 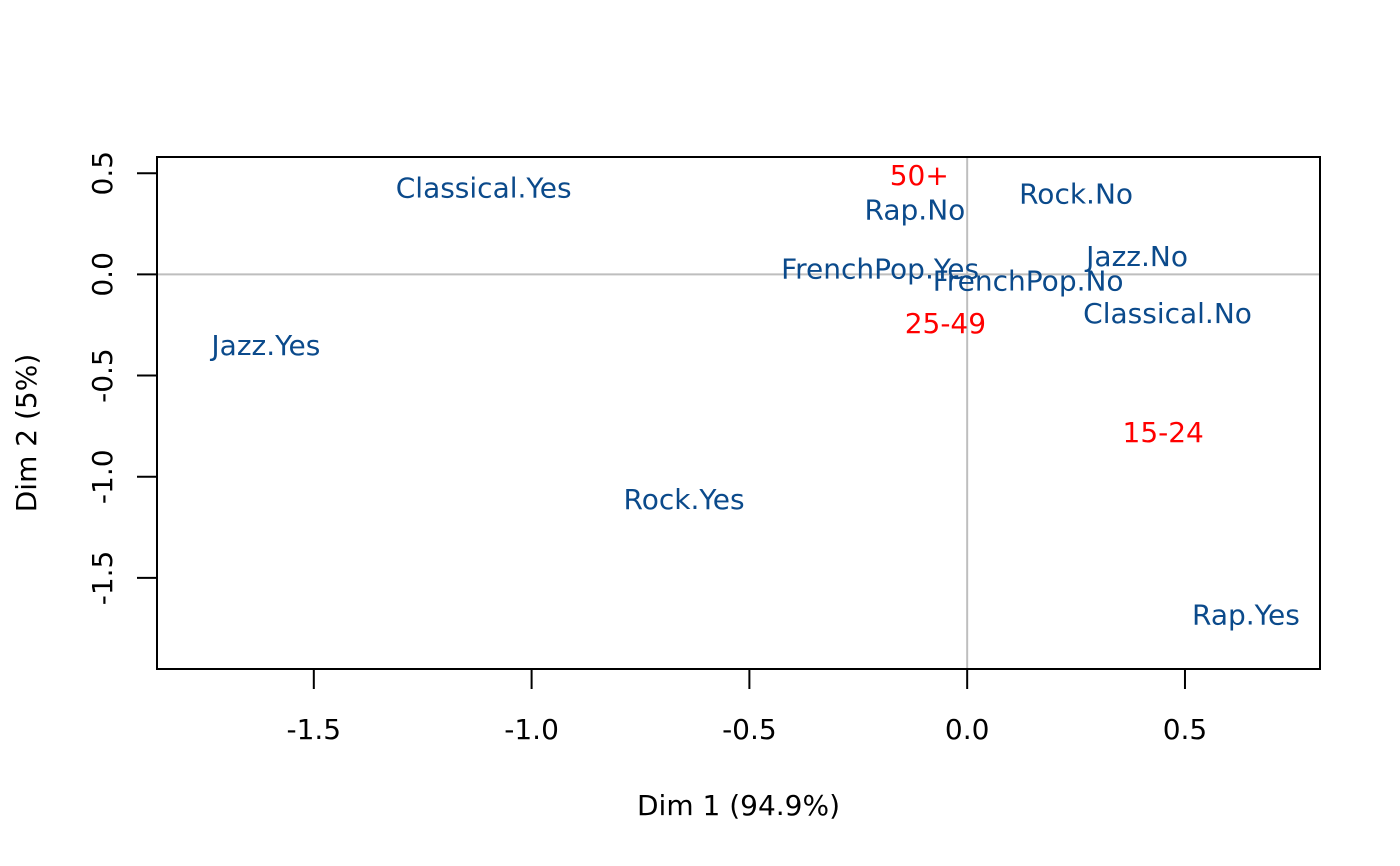 I want to click on point-label-jazz-yes: Jazz.Yes, so click(x=264, y=345).